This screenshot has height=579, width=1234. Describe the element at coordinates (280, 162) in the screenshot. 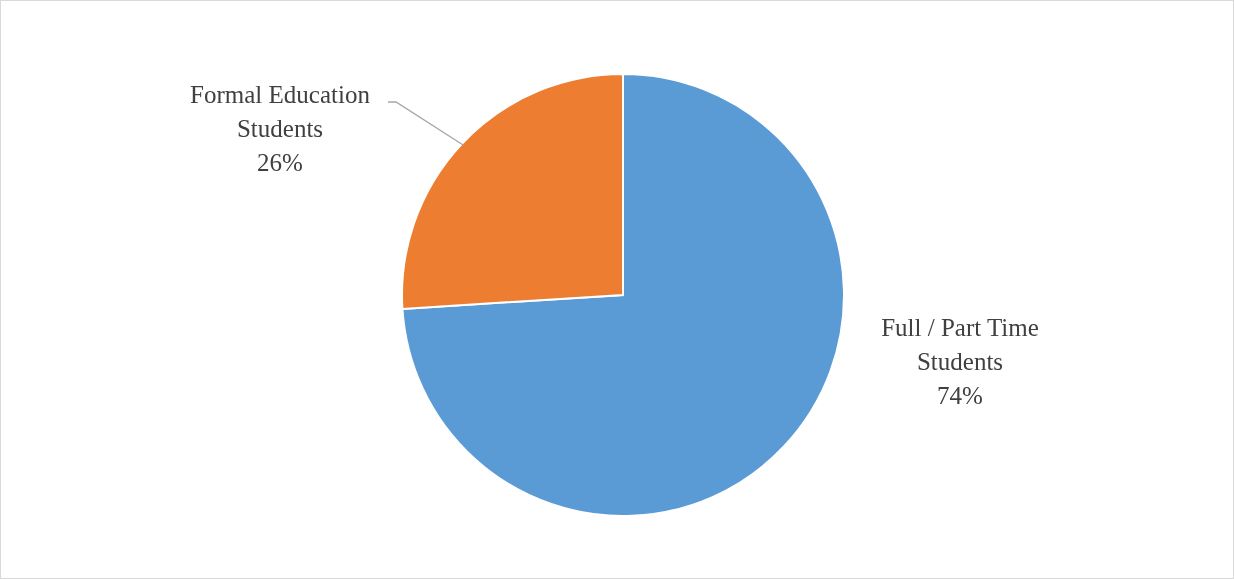

I see `data-label: 26%` at that location.